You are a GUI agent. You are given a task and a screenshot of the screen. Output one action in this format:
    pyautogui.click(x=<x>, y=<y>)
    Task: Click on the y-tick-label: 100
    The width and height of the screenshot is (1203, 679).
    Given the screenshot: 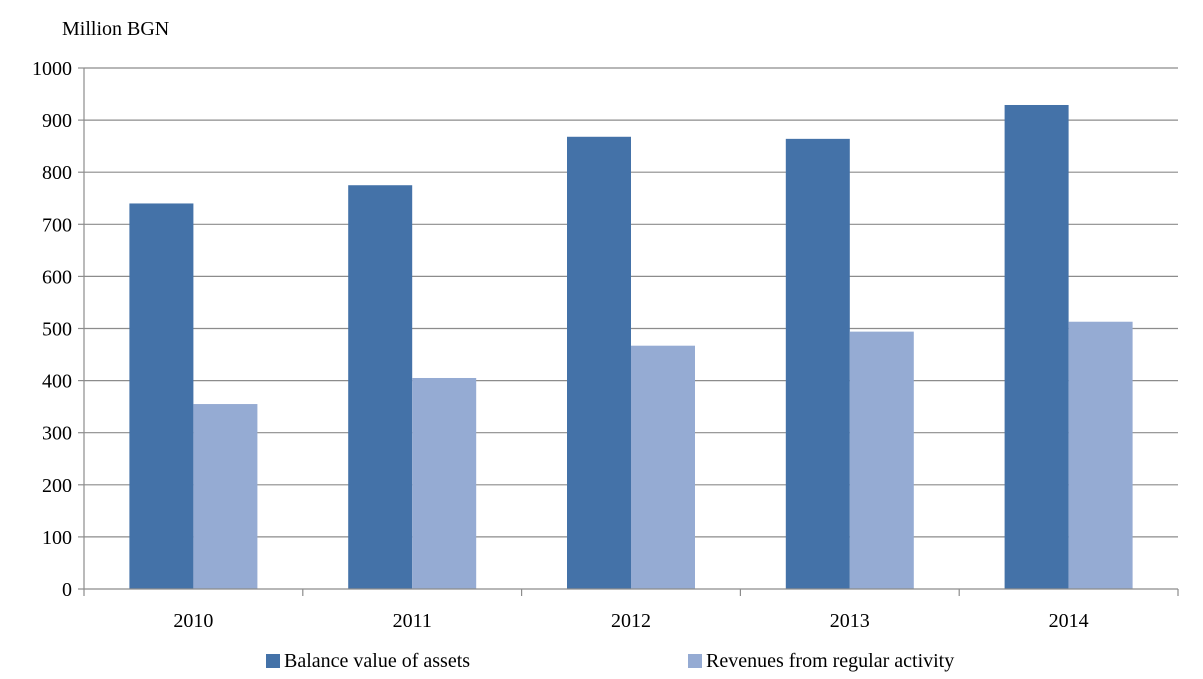 What is the action you would take?
    pyautogui.click(x=57, y=538)
    